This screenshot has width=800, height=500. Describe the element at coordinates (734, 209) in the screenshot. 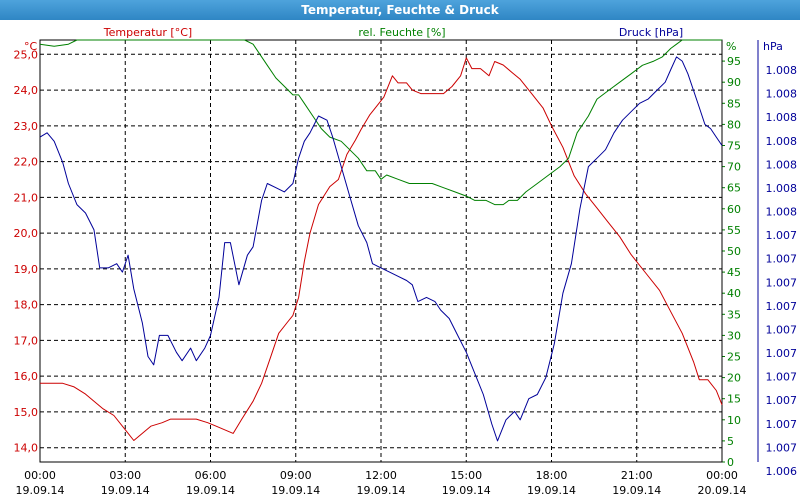

I see `humidity-tick-label: 60` at that location.